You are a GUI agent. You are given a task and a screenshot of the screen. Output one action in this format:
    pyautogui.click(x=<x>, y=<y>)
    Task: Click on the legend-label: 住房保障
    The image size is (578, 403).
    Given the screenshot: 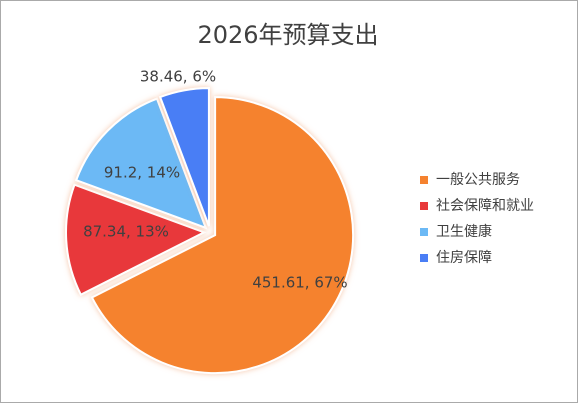 What is the action you would take?
    pyautogui.click(x=464, y=258)
    